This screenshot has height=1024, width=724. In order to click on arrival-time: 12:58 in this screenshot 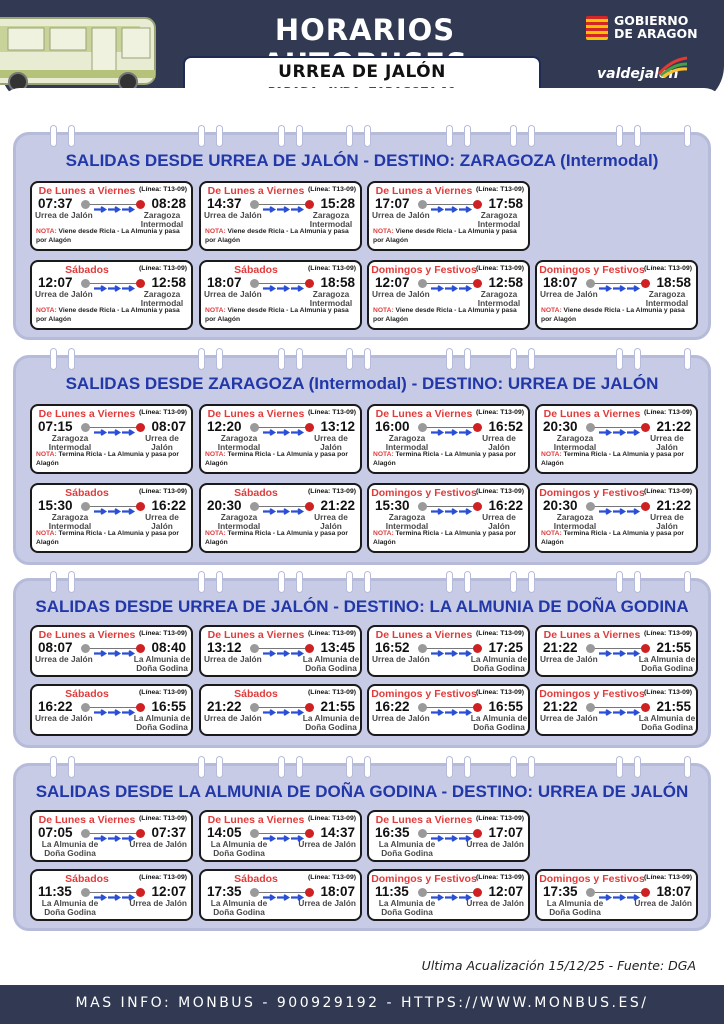, I will do `click(505, 282)`.